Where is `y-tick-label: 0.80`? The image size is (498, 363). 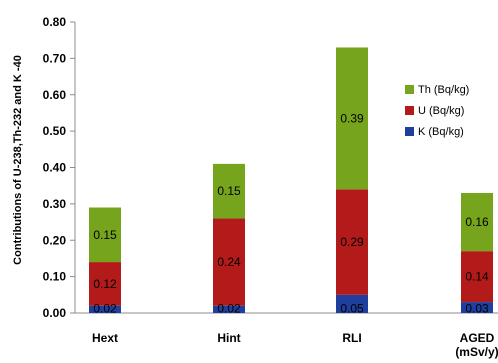 y-tick-label: 0.80 is located at coordinates (55, 22).